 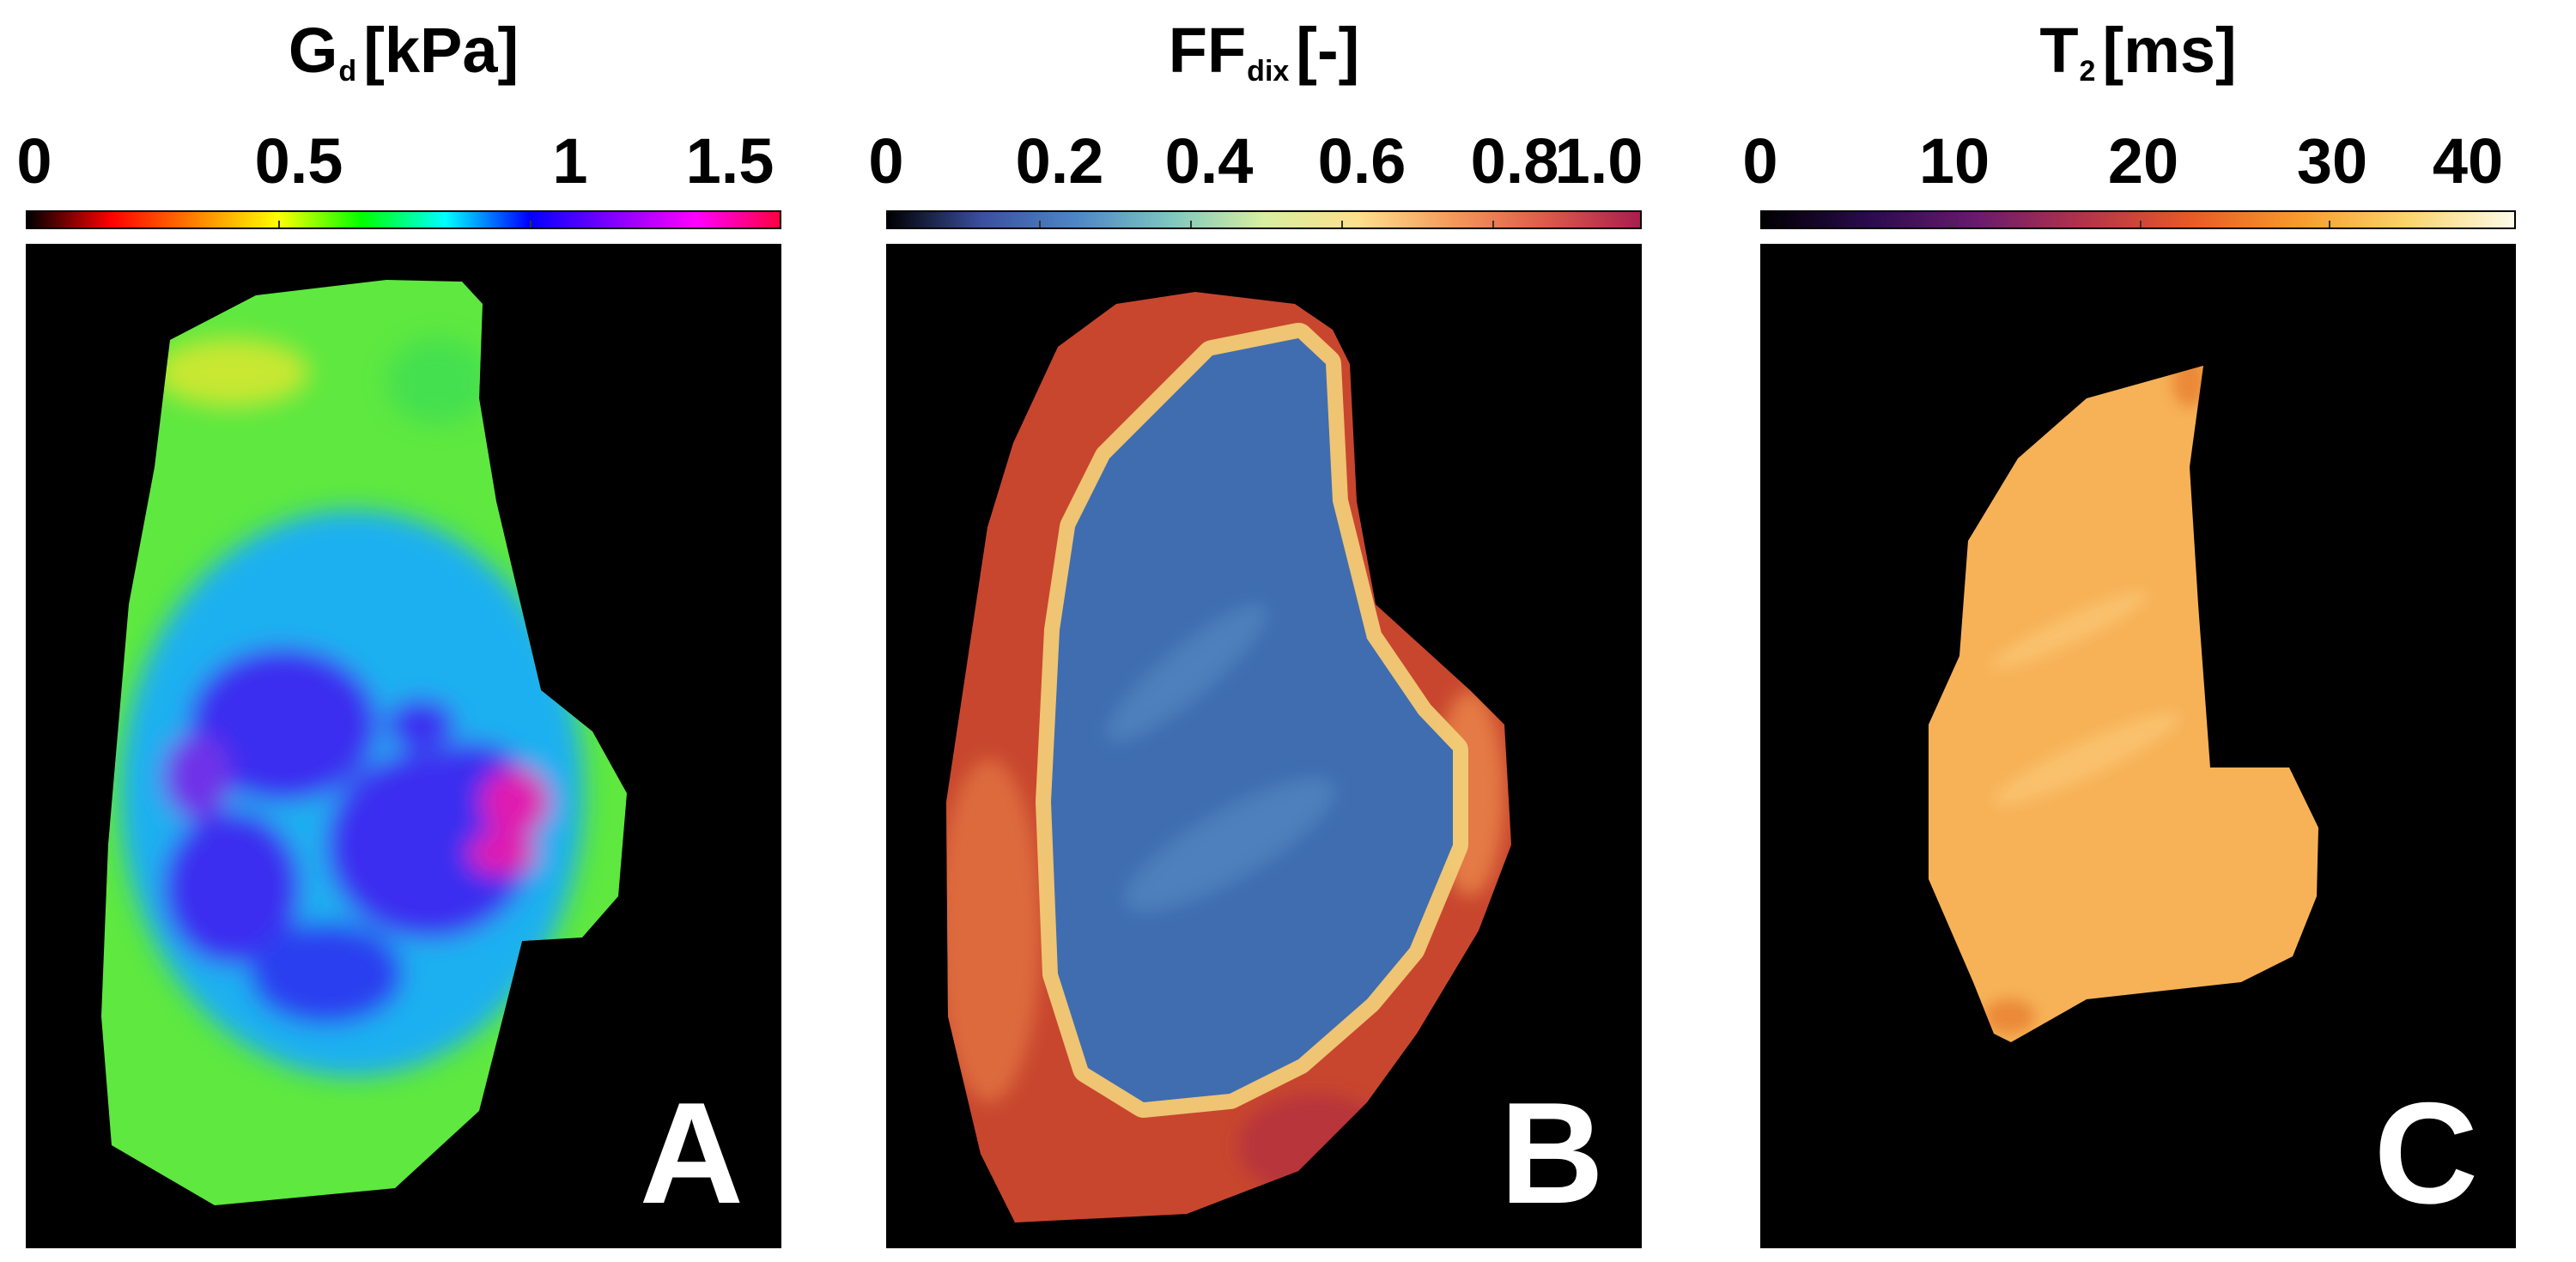 I want to click on muscle-stiffness-map, so click(x=364, y=742).